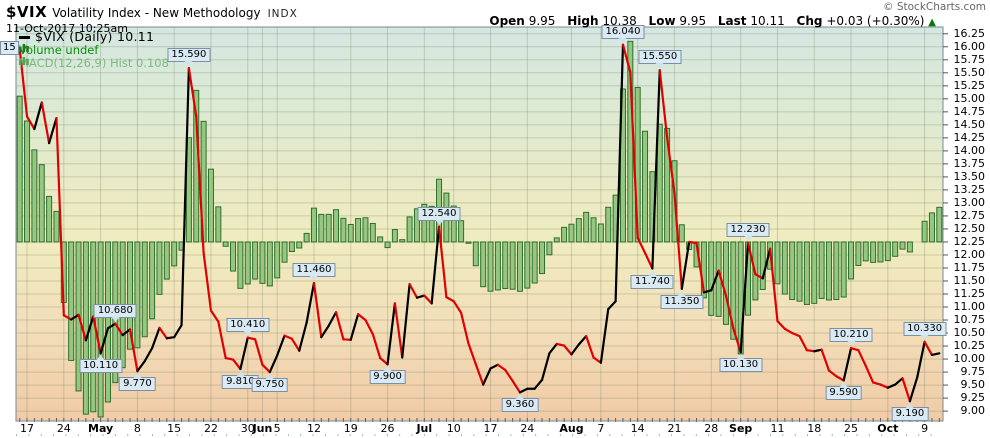 This screenshot has height=438, width=990. What do you see at coordinates (741, 363) in the screenshot?
I see `price-annotation: 10.130` at bounding box center [741, 363].